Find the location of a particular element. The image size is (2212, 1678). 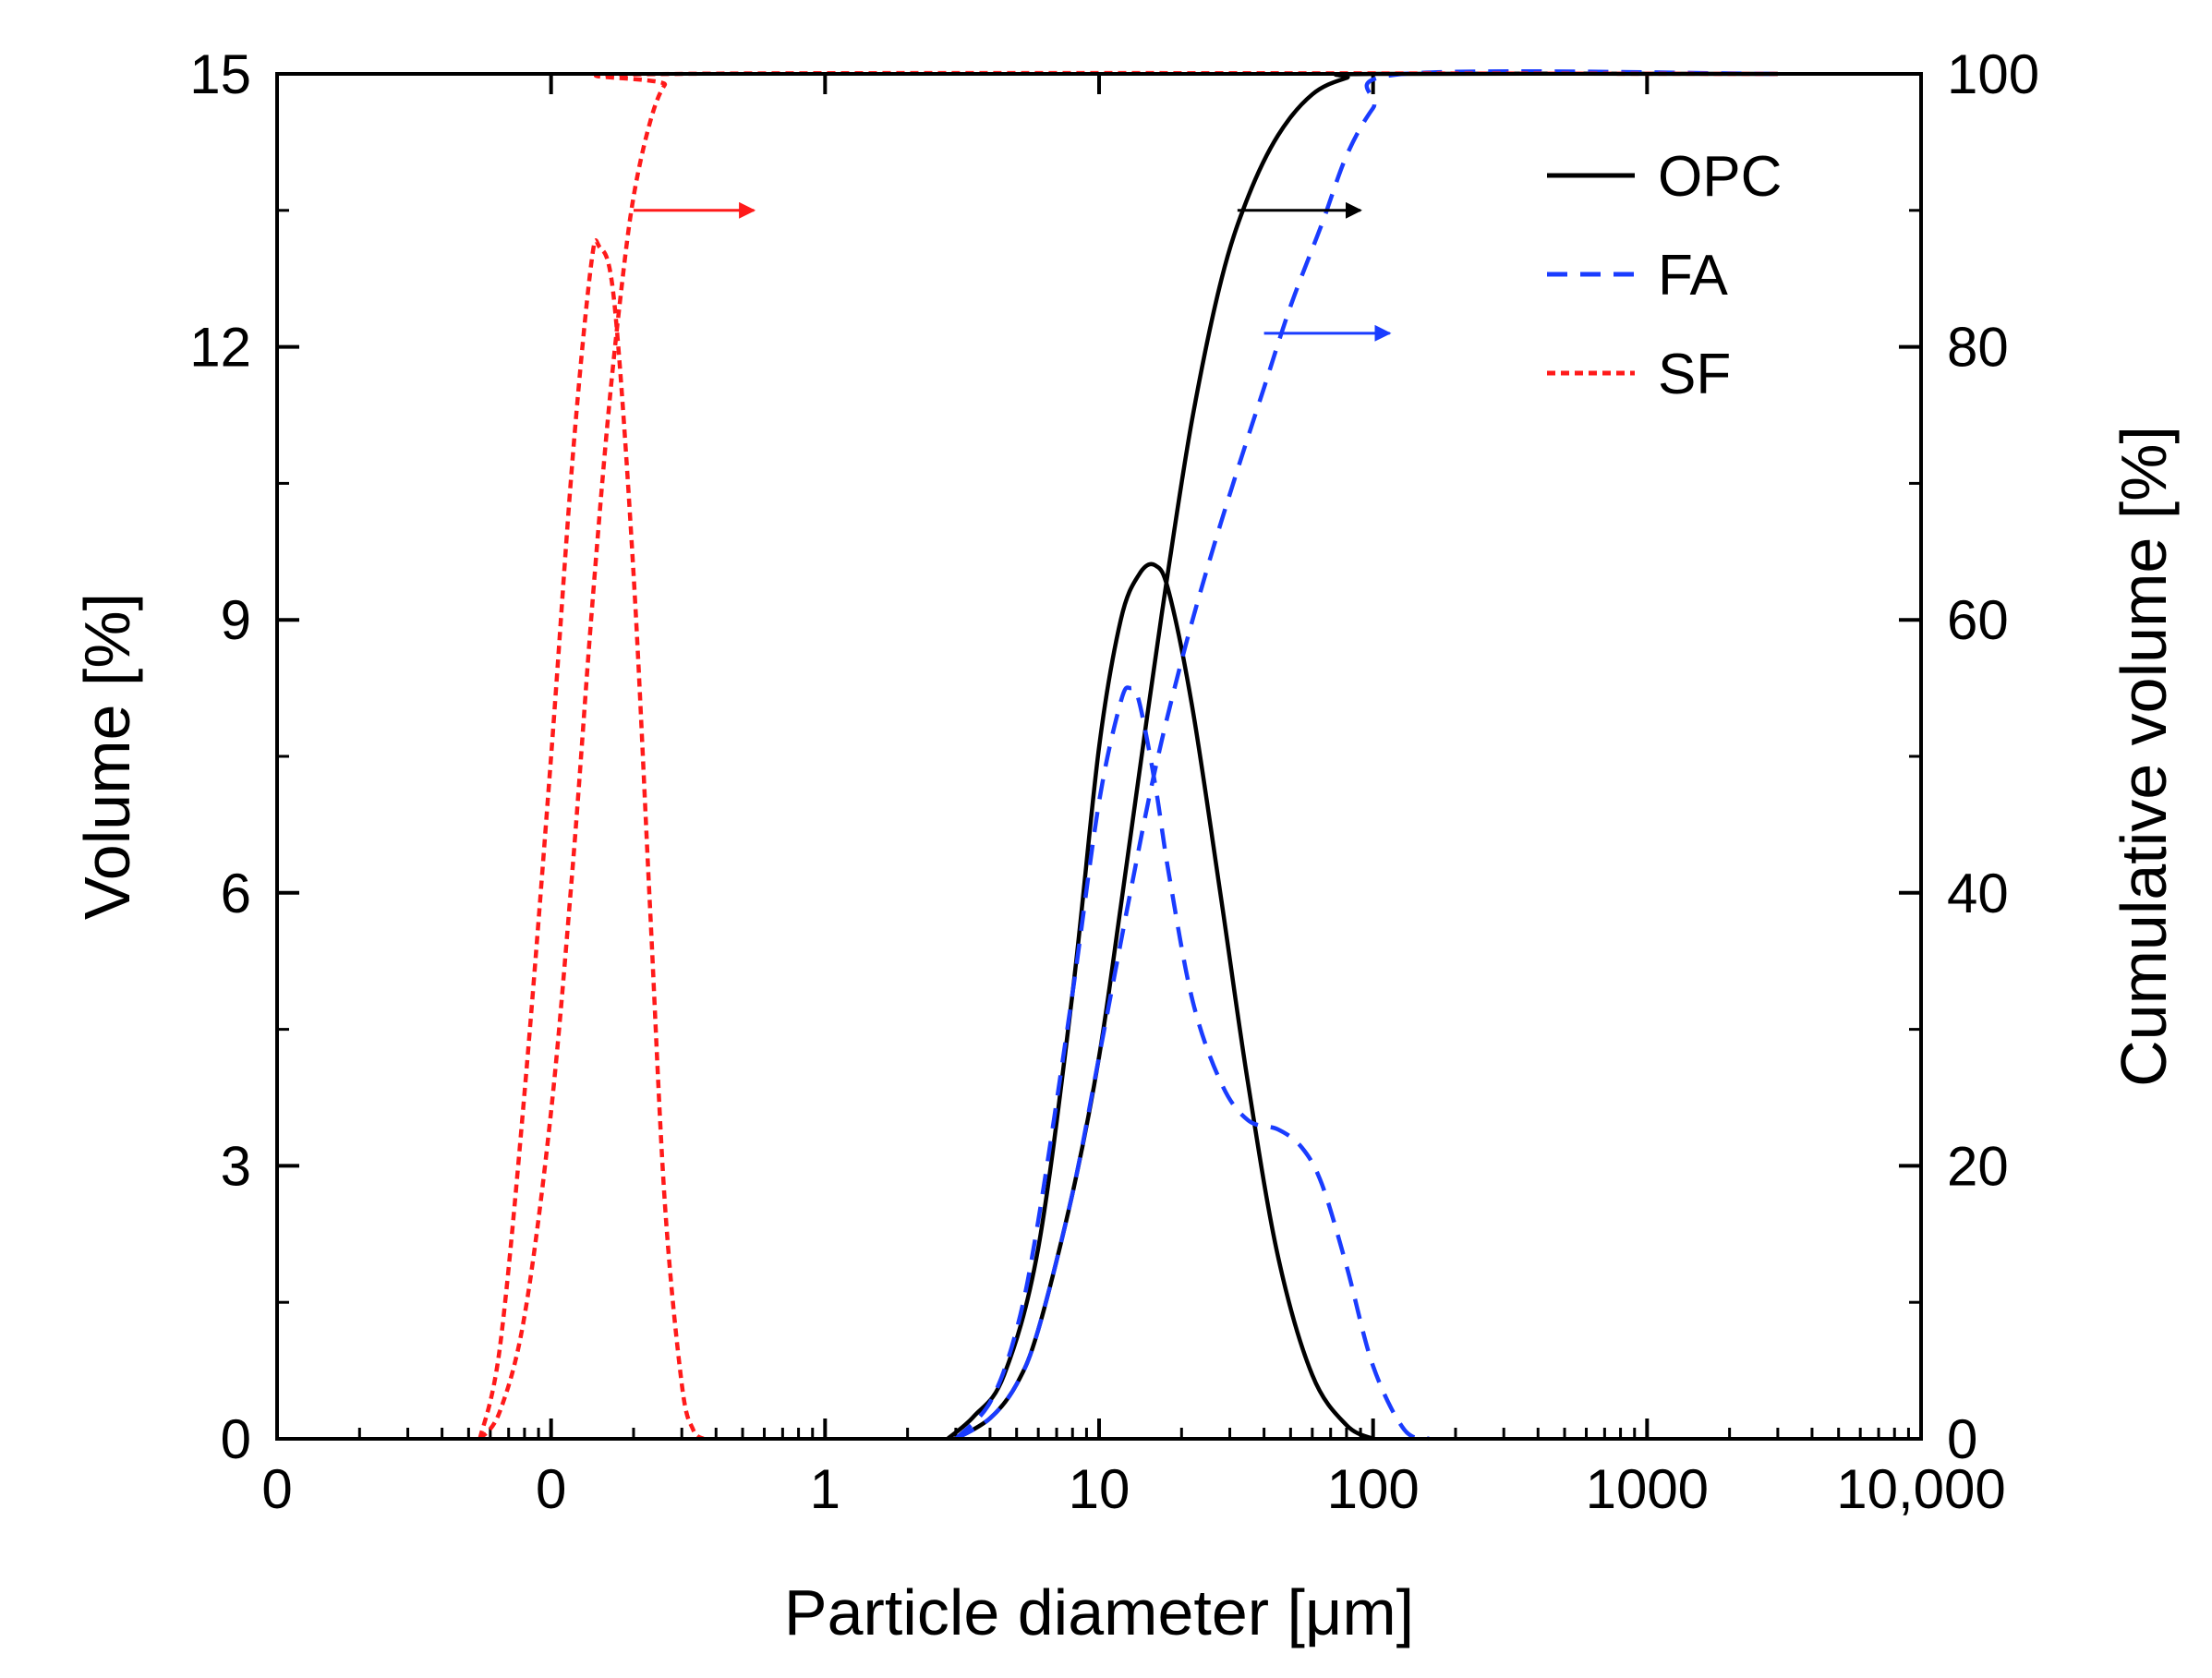

legend-item-opc: OPC is located at coordinates (1664, 177).